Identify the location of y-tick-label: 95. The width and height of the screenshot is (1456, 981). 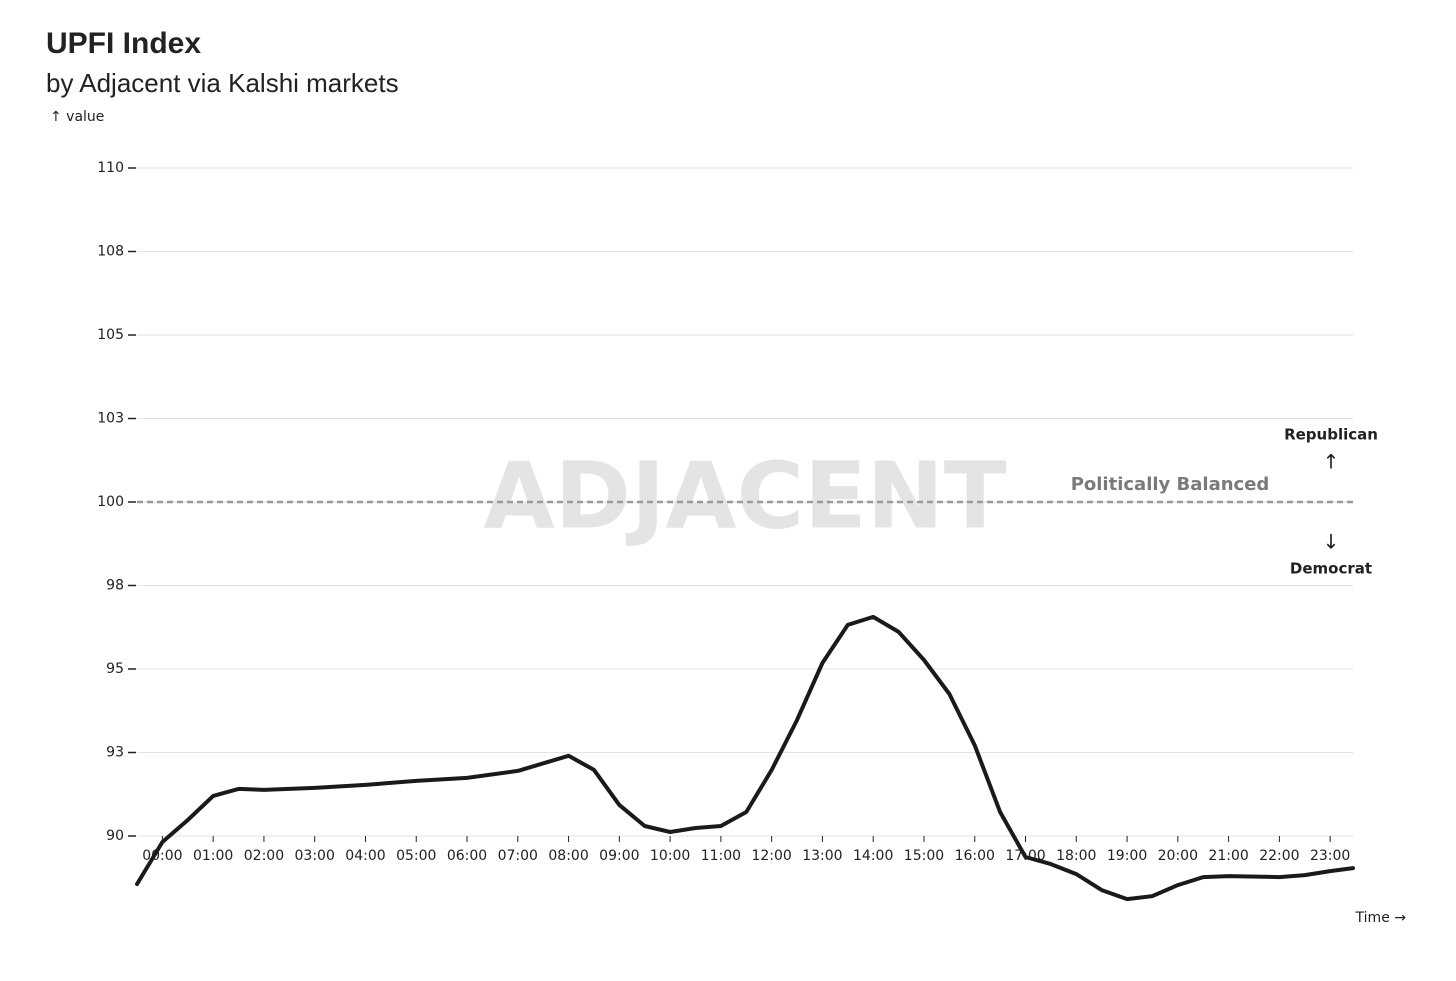
(115, 669).